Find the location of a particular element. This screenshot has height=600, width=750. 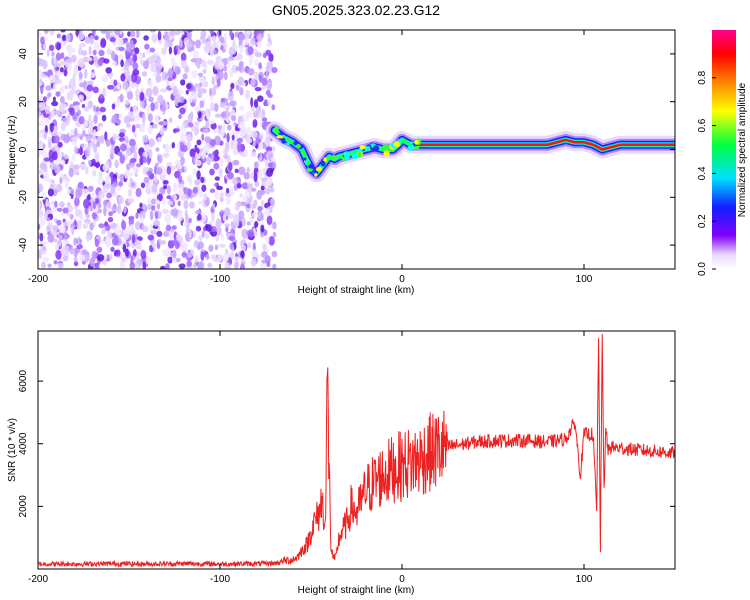

snr-xtick-label: -200 is located at coordinates (38, 579).